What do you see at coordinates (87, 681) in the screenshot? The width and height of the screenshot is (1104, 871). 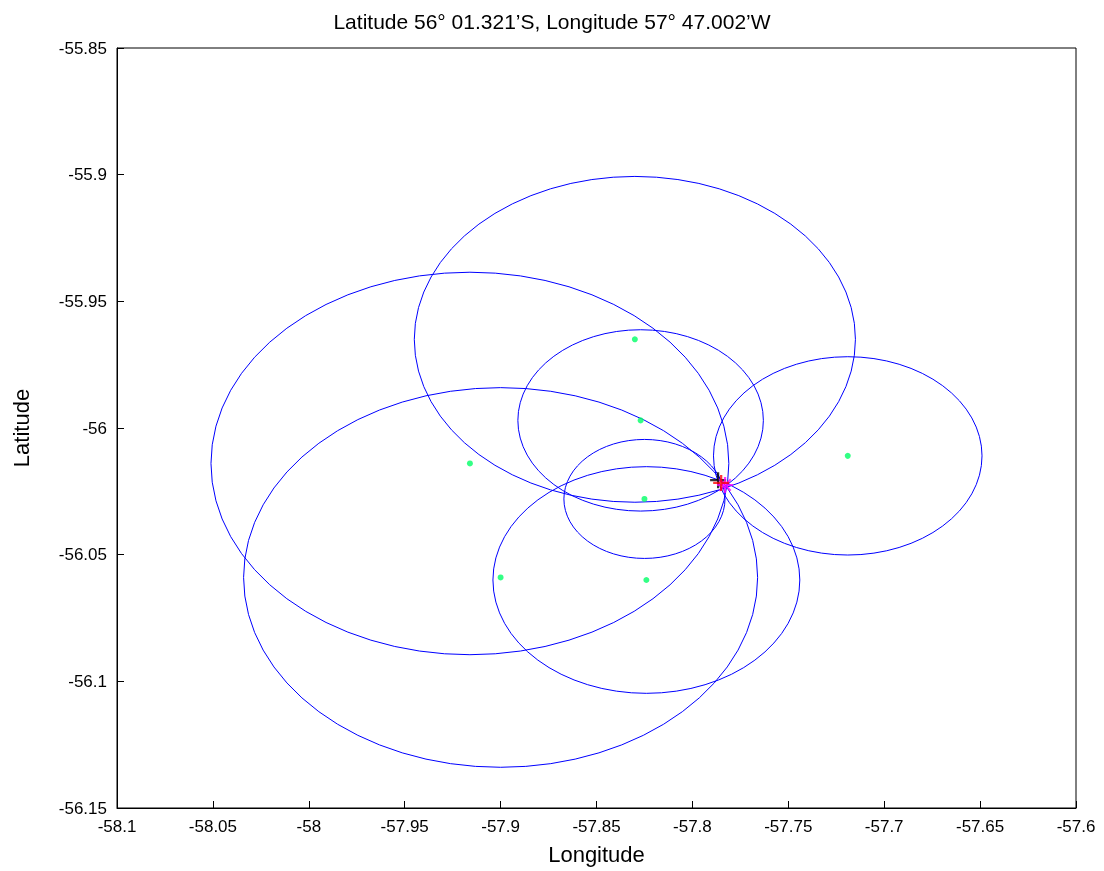 I see `y-tick-label: -56.1` at bounding box center [87, 681].